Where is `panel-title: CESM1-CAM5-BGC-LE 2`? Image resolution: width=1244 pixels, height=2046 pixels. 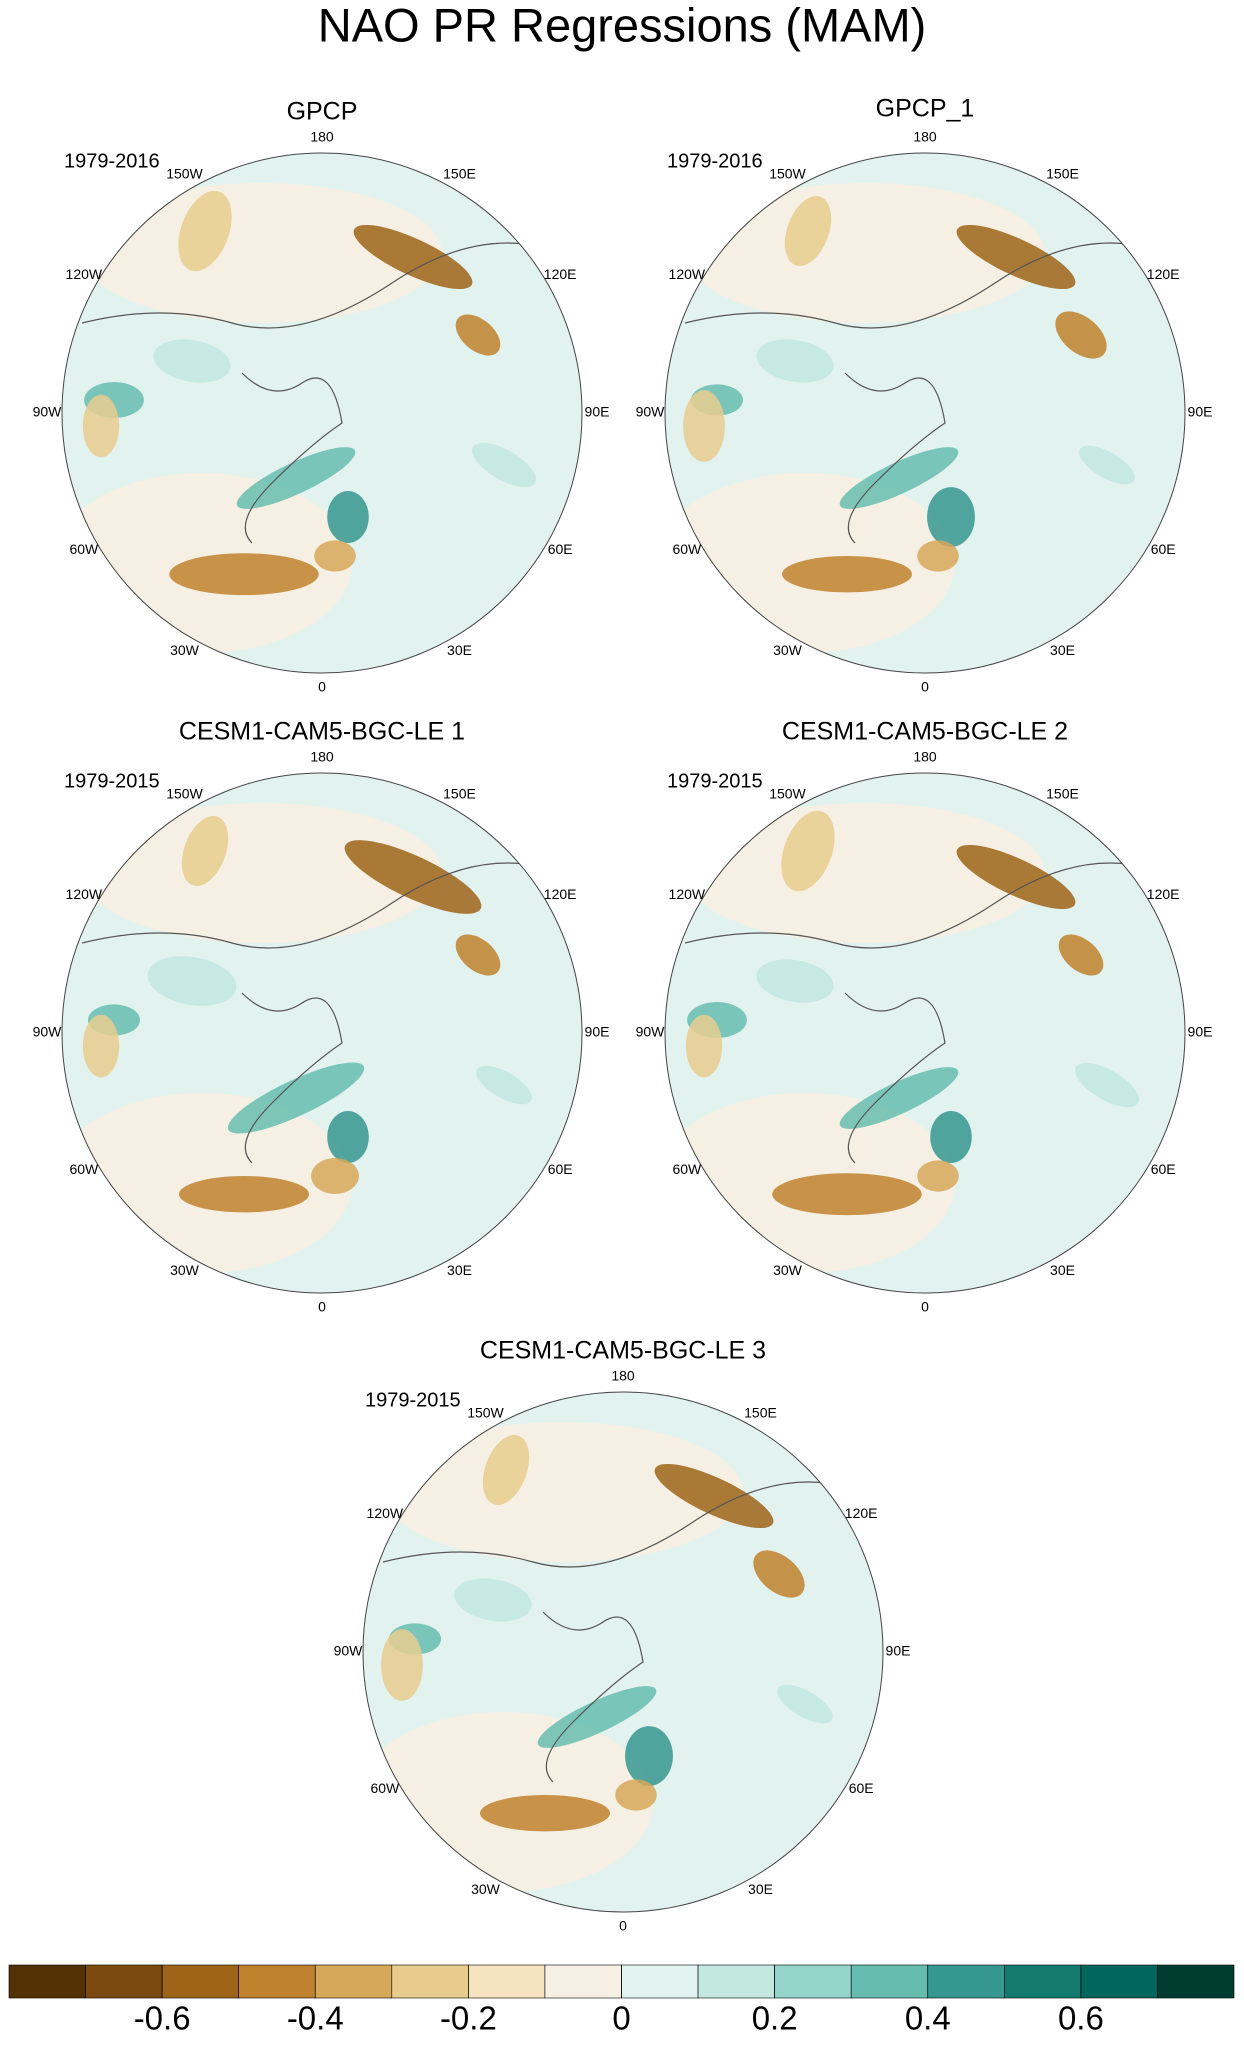
panel-title: CESM1-CAM5-BGC-LE 2 is located at coordinates (925, 732).